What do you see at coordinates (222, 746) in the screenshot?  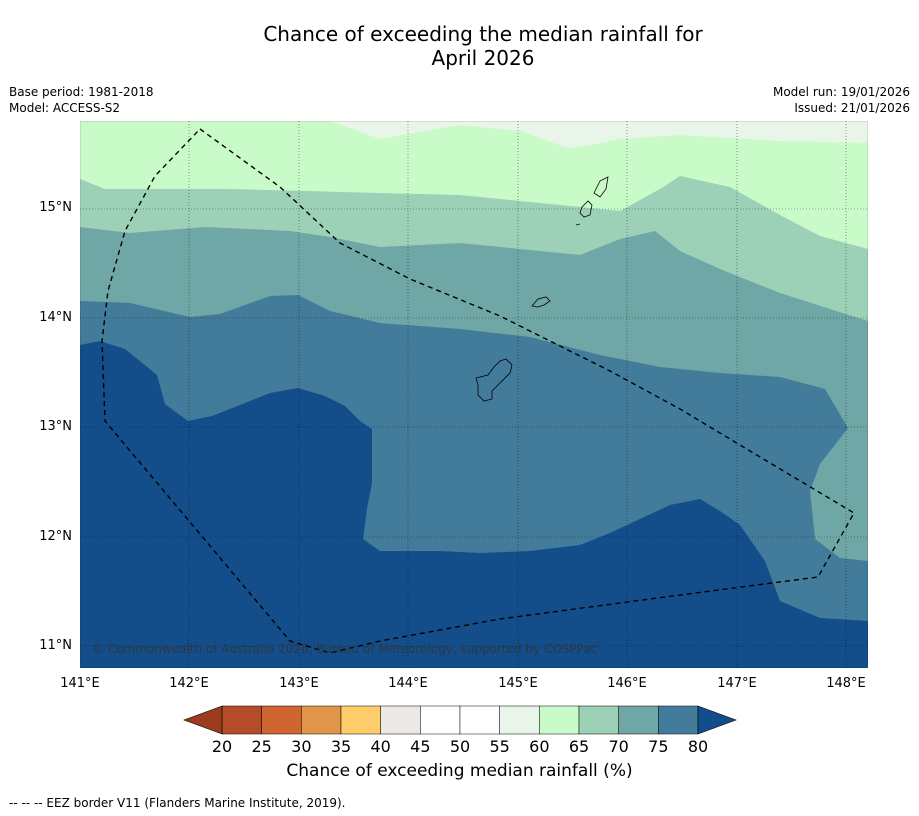 I see `colorbar-tick: 20` at bounding box center [222, 746].